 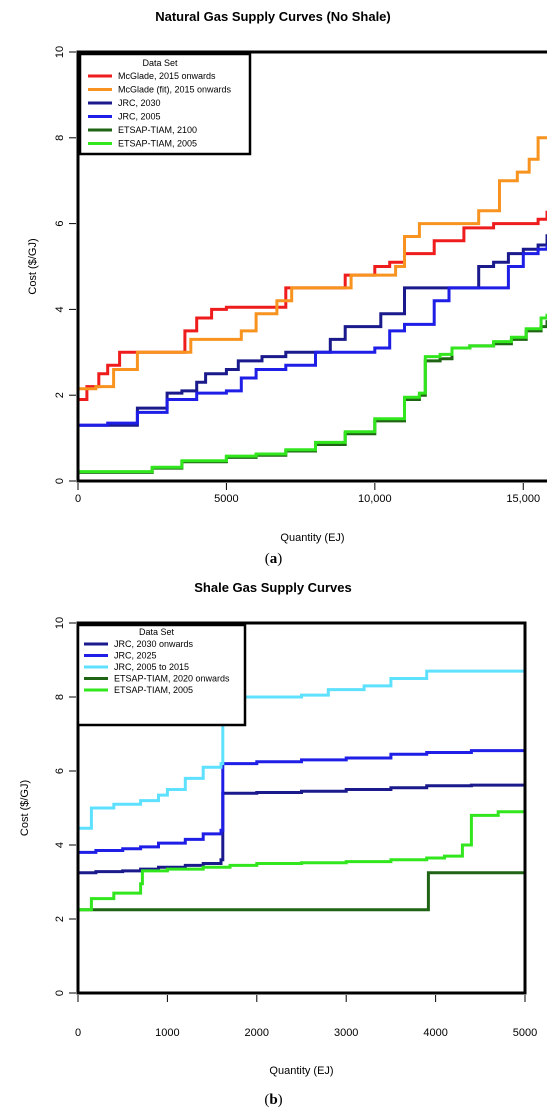 What do you see at coordinates (301, 891) in the screenshot?
I see `series-line-etsap-tiam-2020-onwards` at bounding box center [301, 891].